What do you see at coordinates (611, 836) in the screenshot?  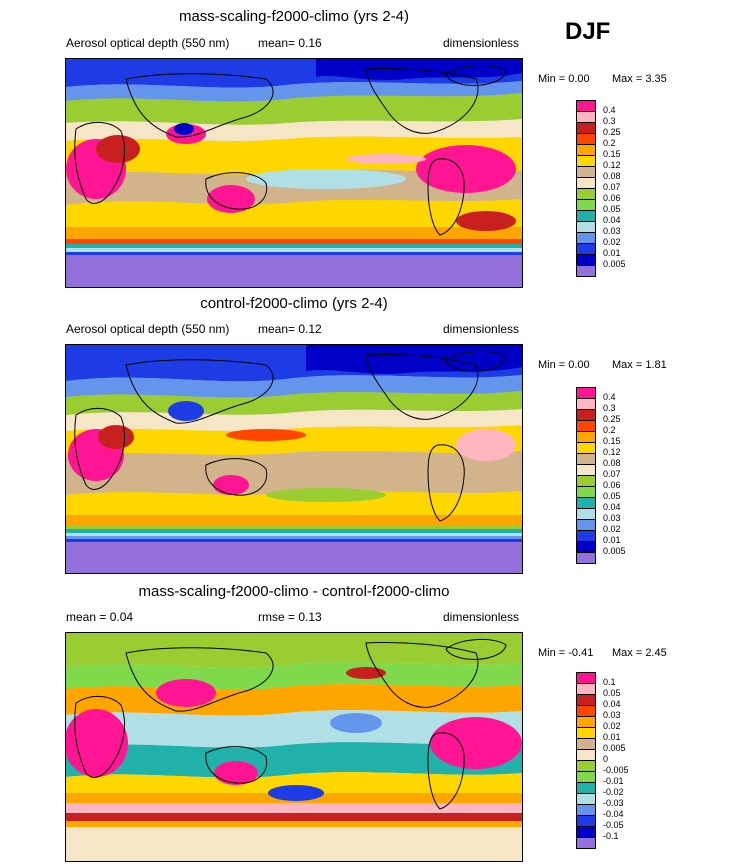 I see `colorbar-label: -0.1` at bounding box center [611, 836].